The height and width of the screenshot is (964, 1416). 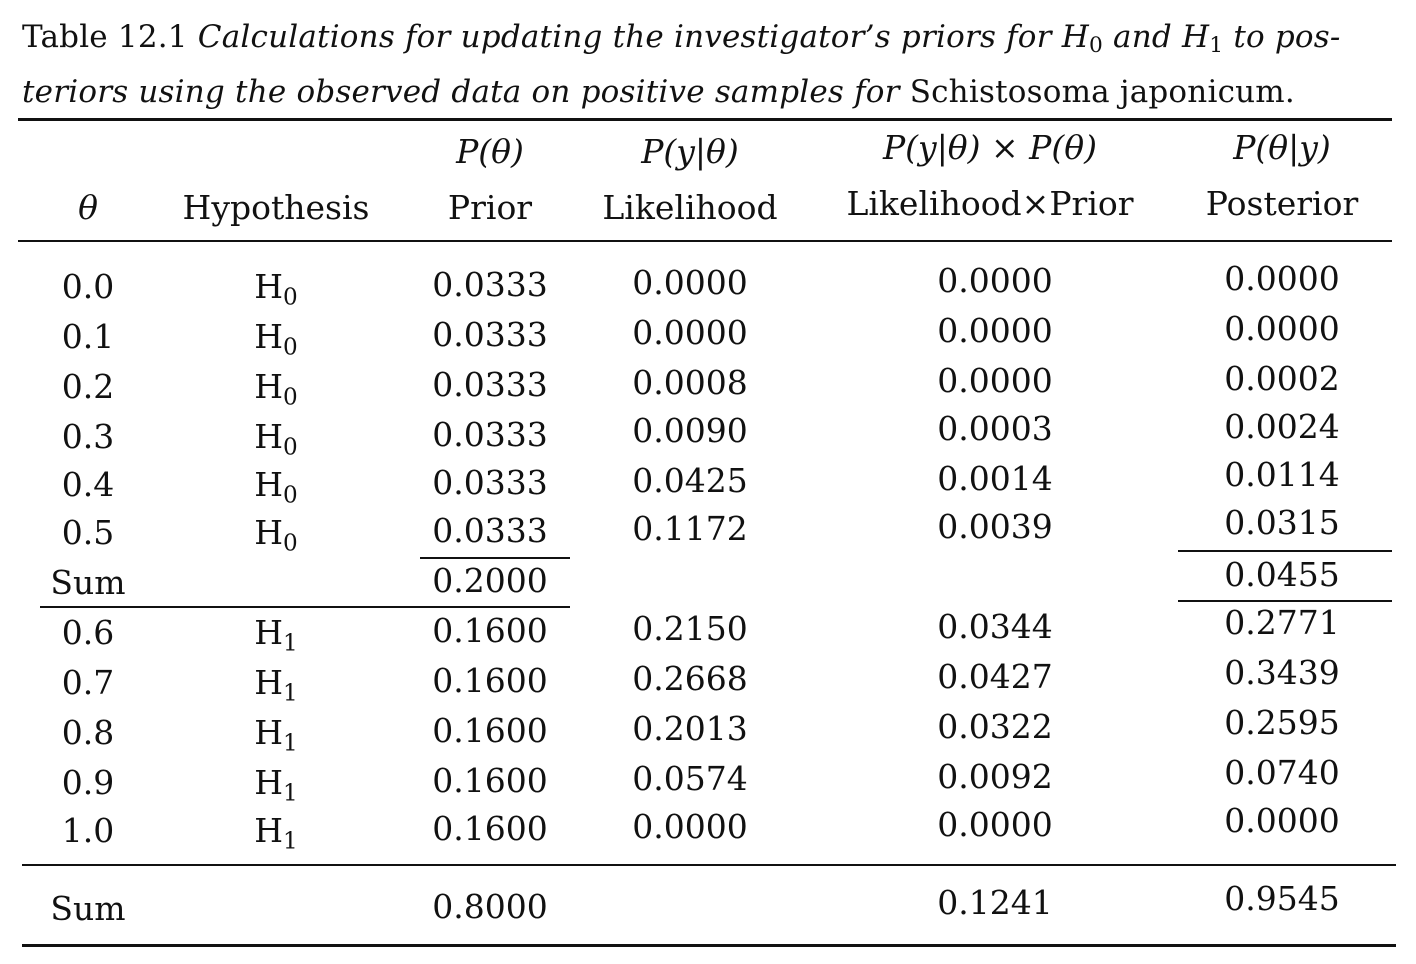 What do you see at coordinates (88, 830) in the screenshot?
I see `theta-cell: 1.0` at bounding box center [88, 830].